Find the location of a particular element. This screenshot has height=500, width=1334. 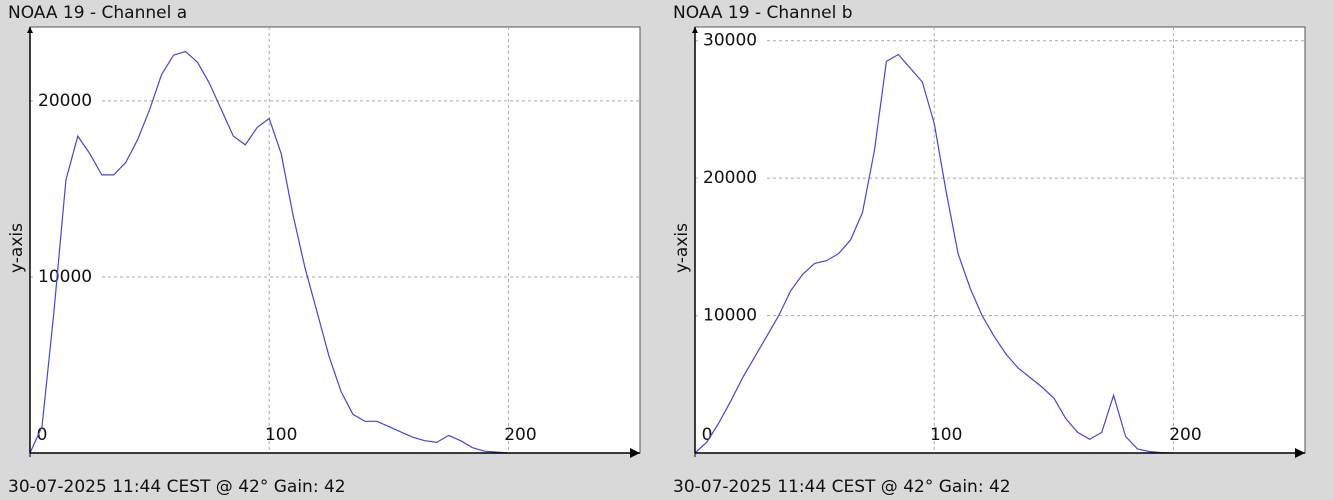

y-tick-label: 30000 is located at coordinates (730, 41).